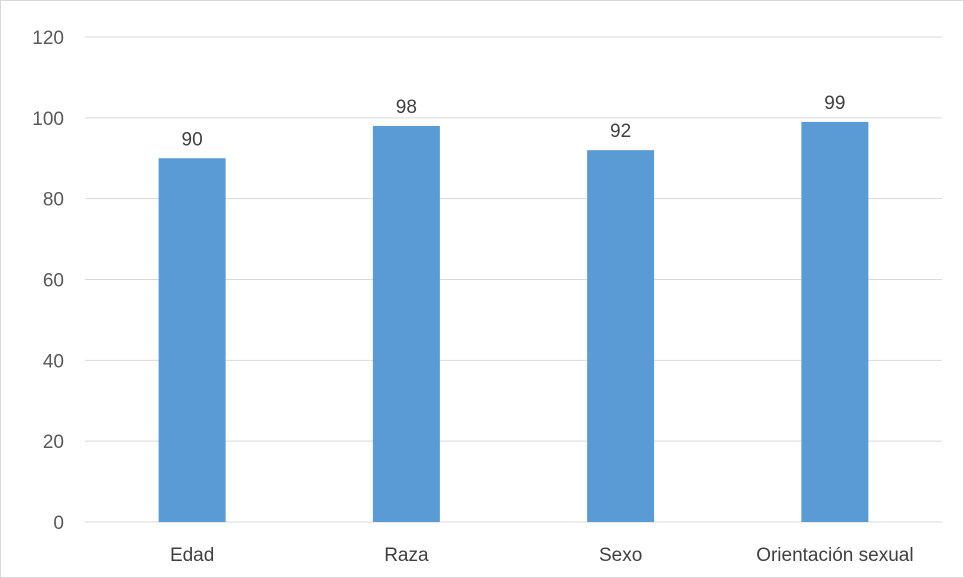  What do you see at coordinates (406, 324) in the screenshot?
I see `bar-raza` at bounding box center [406, 324].